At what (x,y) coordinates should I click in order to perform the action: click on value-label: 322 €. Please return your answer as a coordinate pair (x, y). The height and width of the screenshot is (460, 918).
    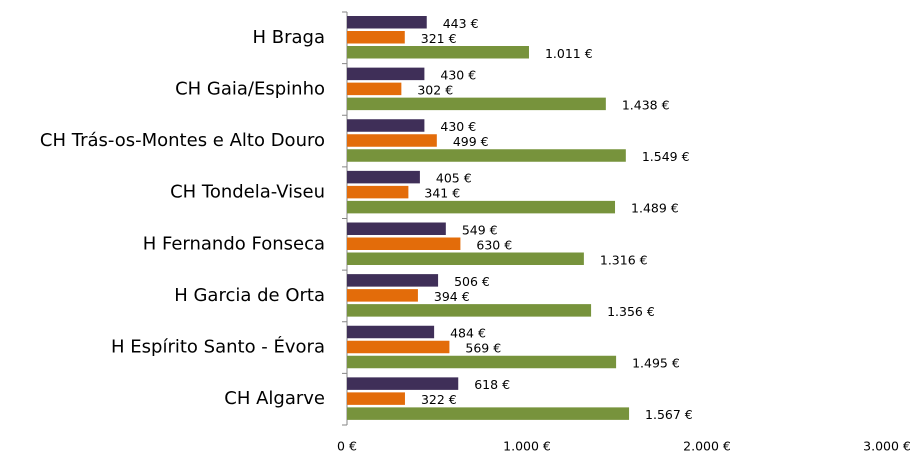
    Looking at the image, I should click on (439, 399).